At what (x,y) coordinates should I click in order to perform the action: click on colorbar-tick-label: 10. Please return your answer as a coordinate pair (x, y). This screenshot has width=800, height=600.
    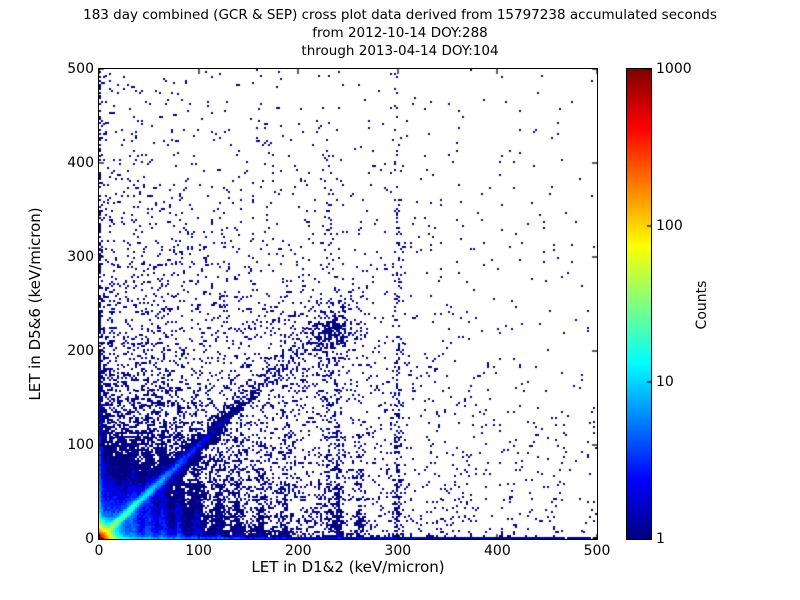
    Looking at the image, I should click on (665, 382).